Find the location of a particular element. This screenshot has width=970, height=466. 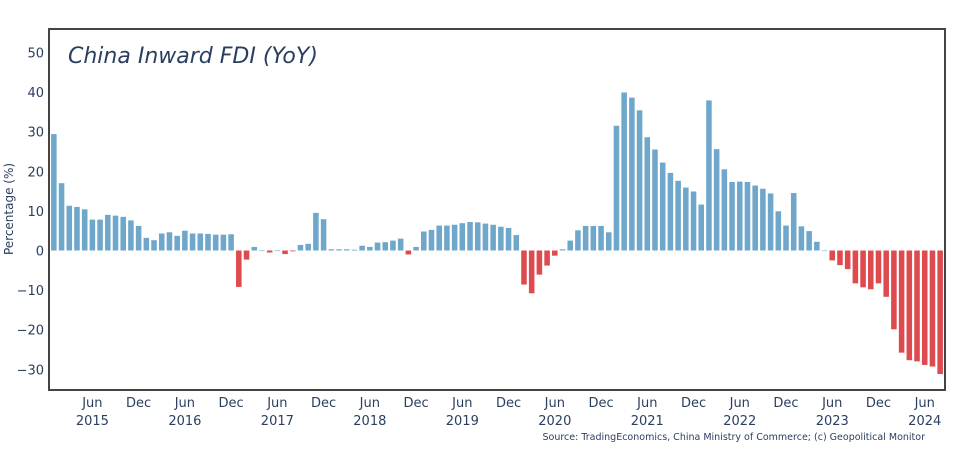

y-axis-label: Percentage (%) is located at coordinates (9, 209).